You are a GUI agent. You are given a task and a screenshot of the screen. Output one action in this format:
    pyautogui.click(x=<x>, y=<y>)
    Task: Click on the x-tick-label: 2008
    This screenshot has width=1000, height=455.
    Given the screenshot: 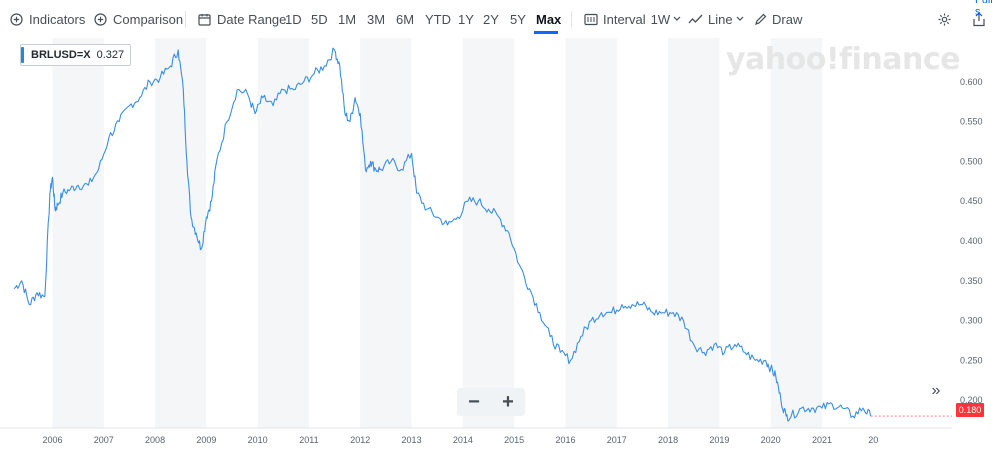 What is the action you would take?
    pyautogui.click(x=155, y=440)
    